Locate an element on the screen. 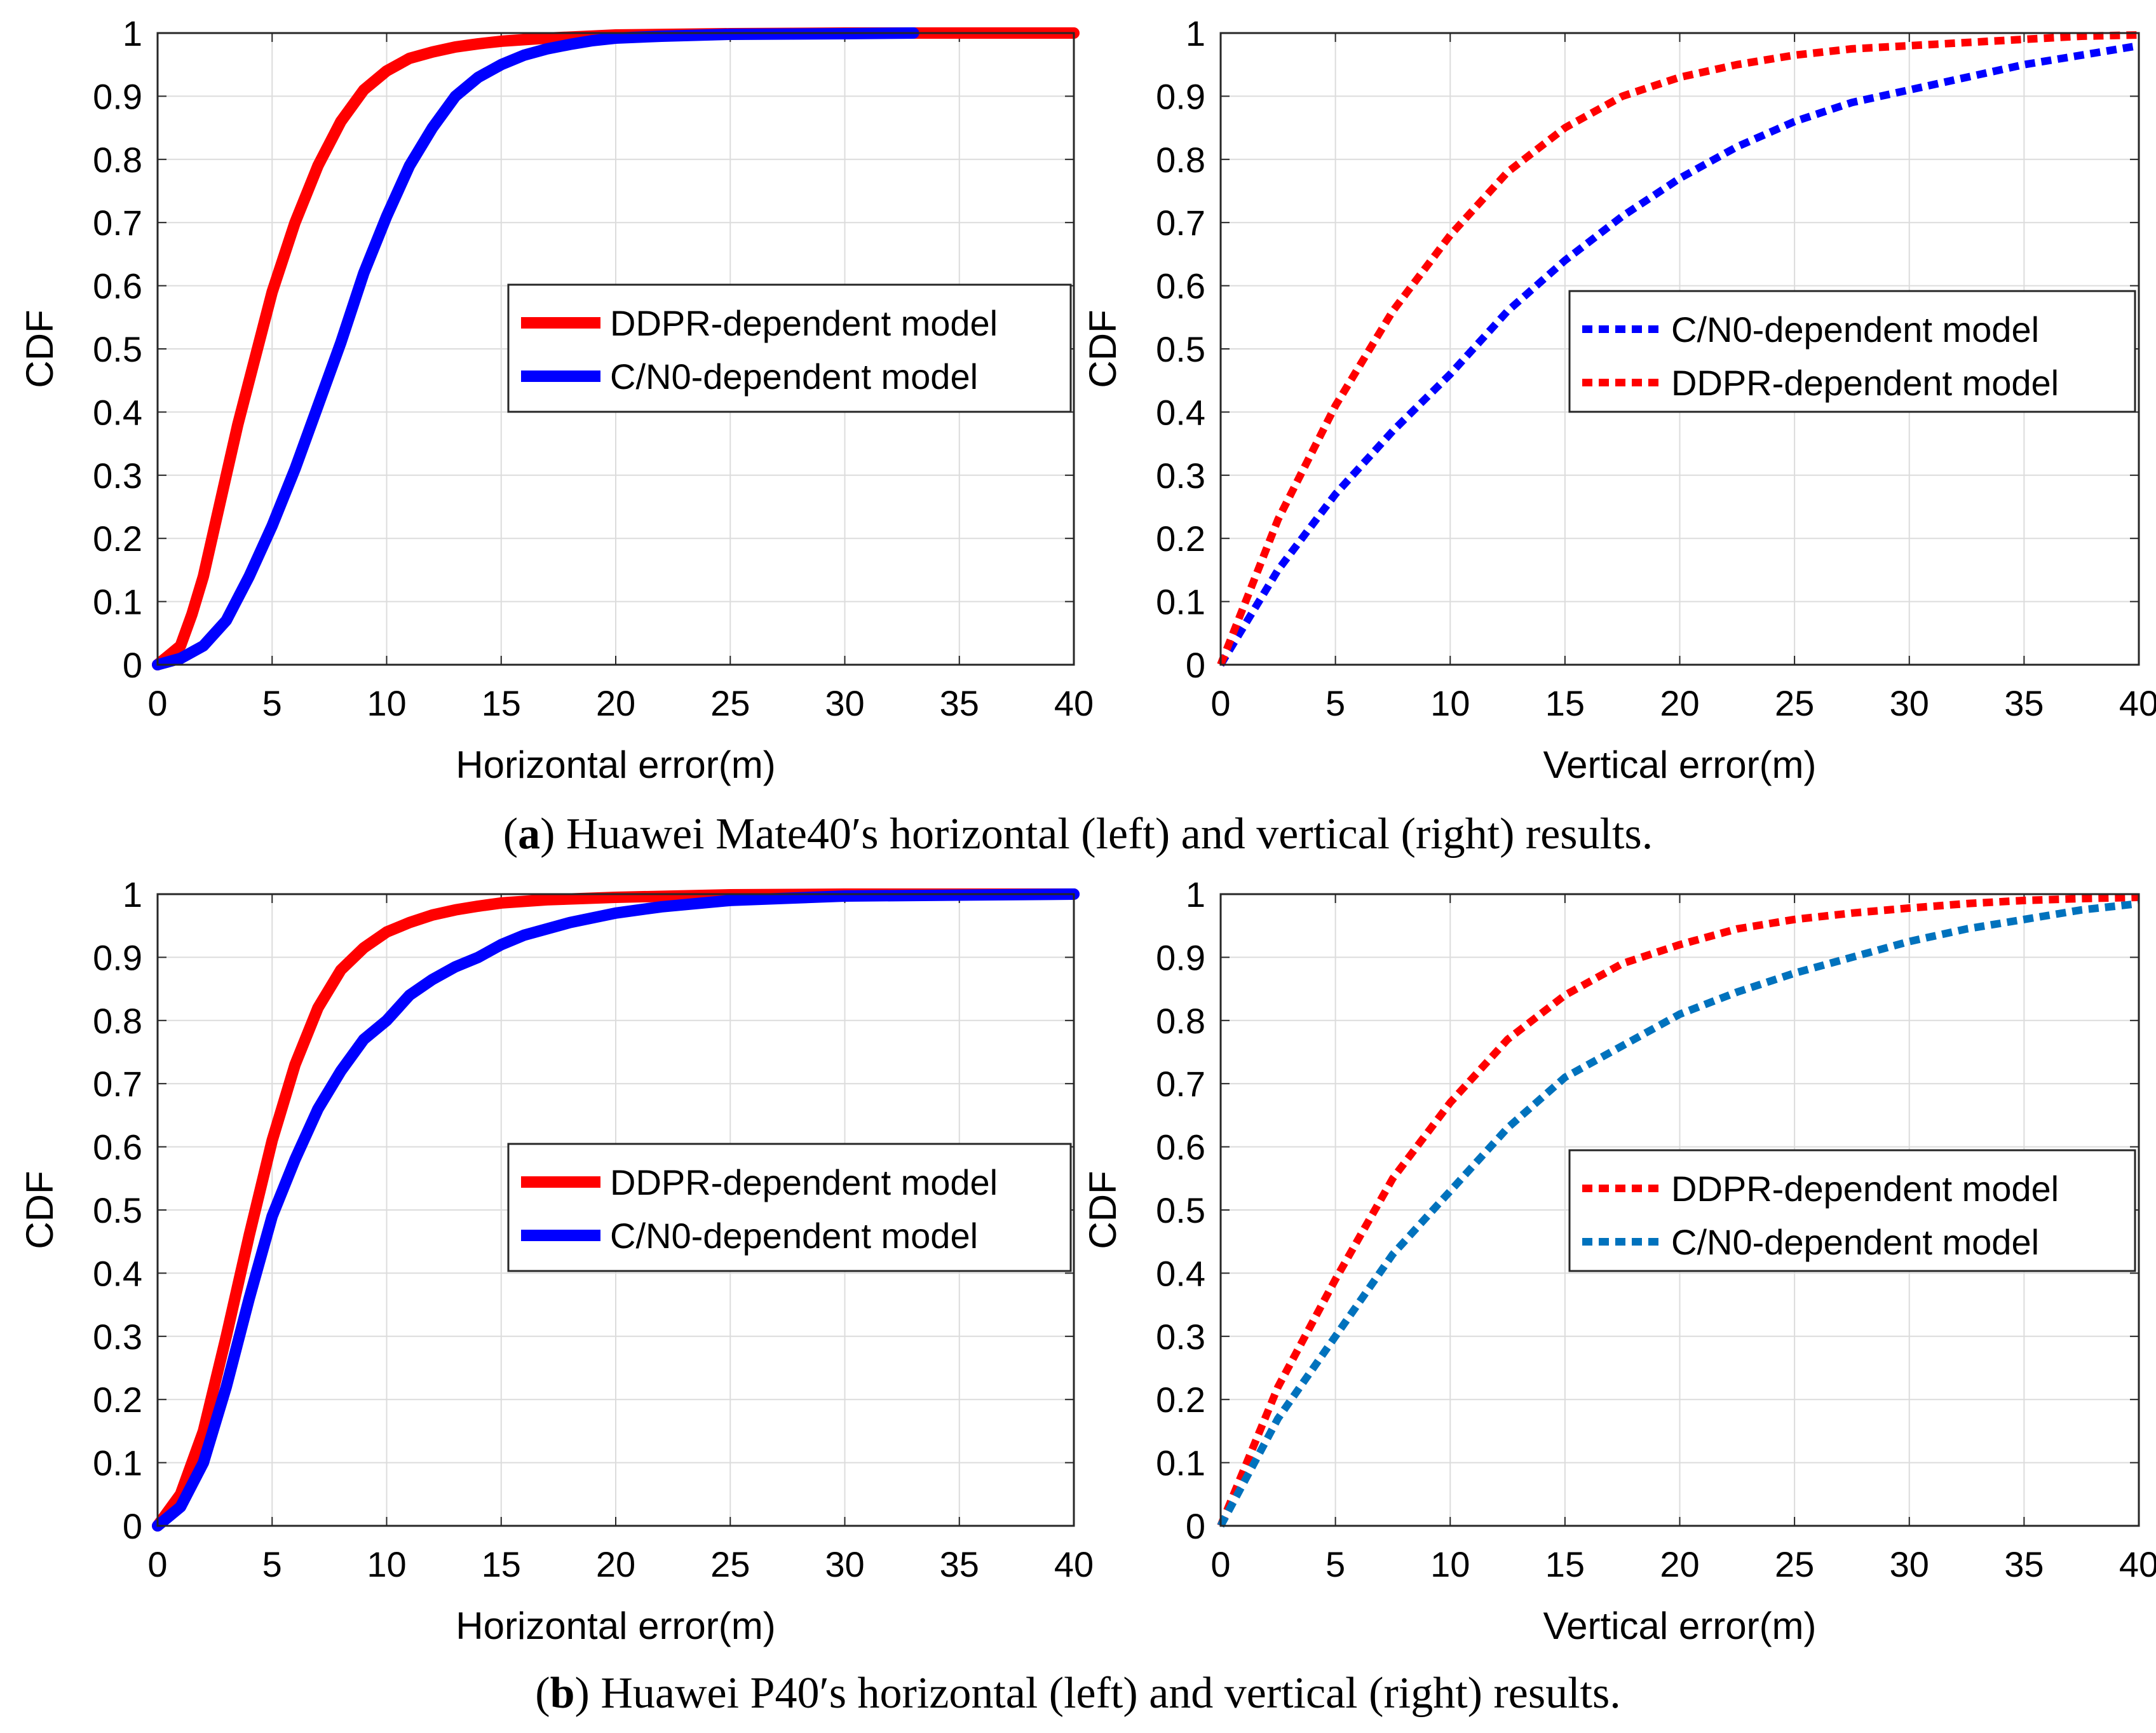  x-tick-label: 0 is located at coordinates (1220, 1564).